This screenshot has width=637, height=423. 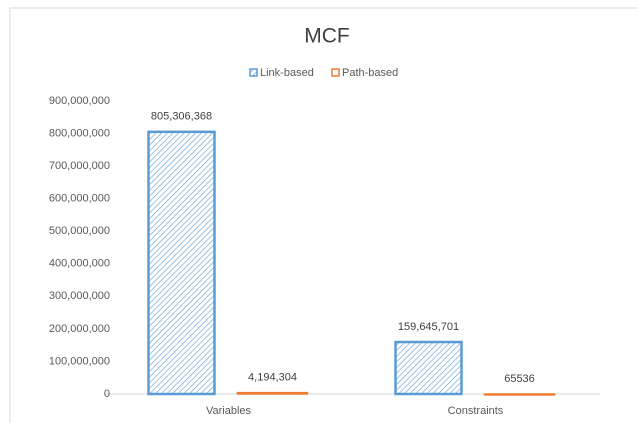 I want to click on value-label: 4,194,304, so click(x=272, y=378).